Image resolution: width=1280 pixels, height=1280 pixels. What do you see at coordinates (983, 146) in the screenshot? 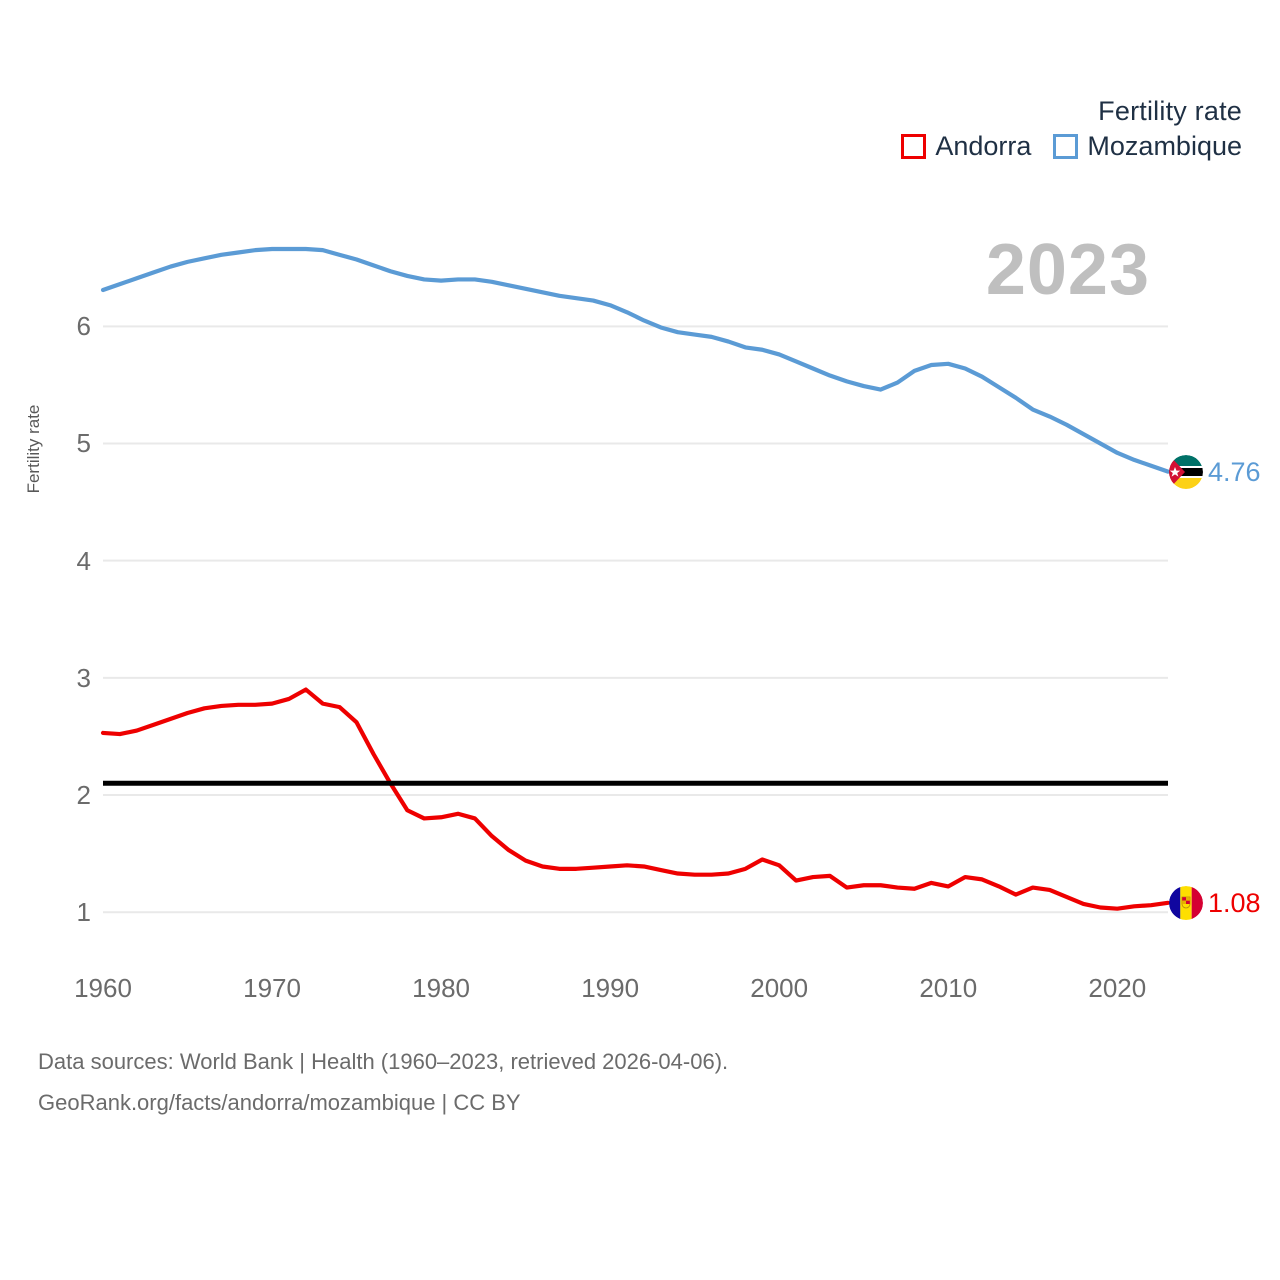
I see `legend-label: Andorra` at bounding box center [983, 146].